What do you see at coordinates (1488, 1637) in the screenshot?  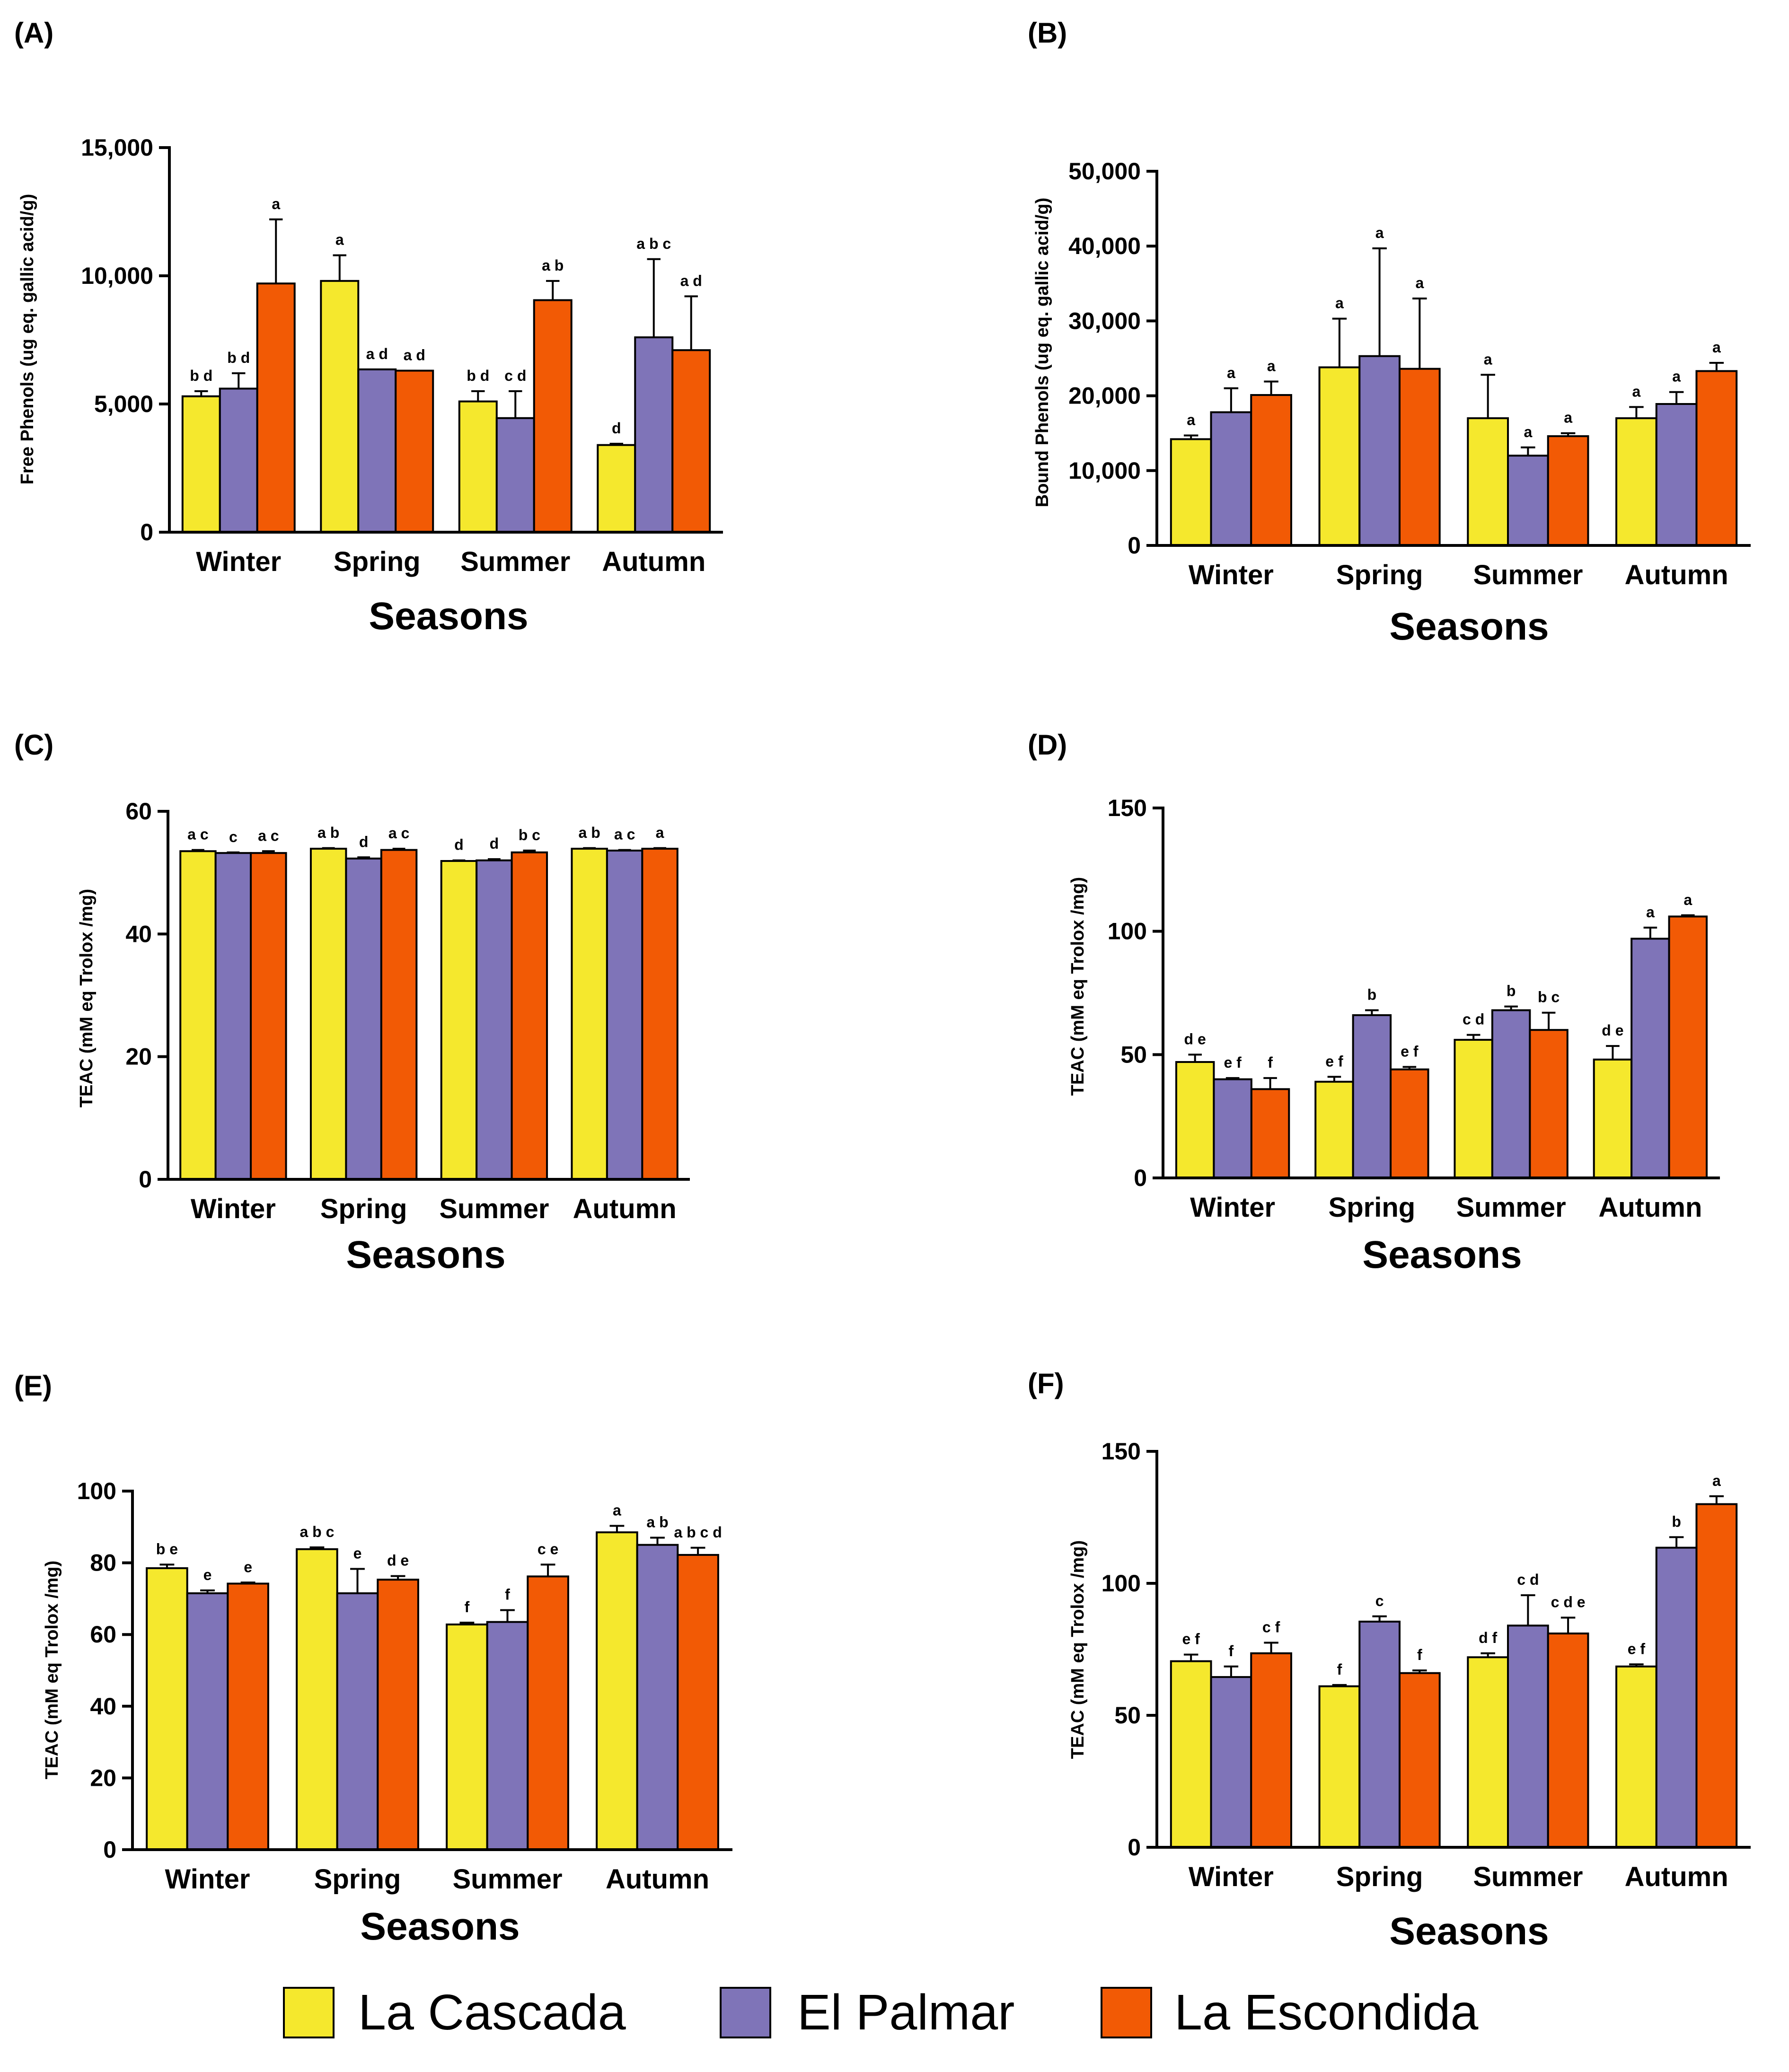 I see `significance-label: d f` at bounding box center [1488, 1637].